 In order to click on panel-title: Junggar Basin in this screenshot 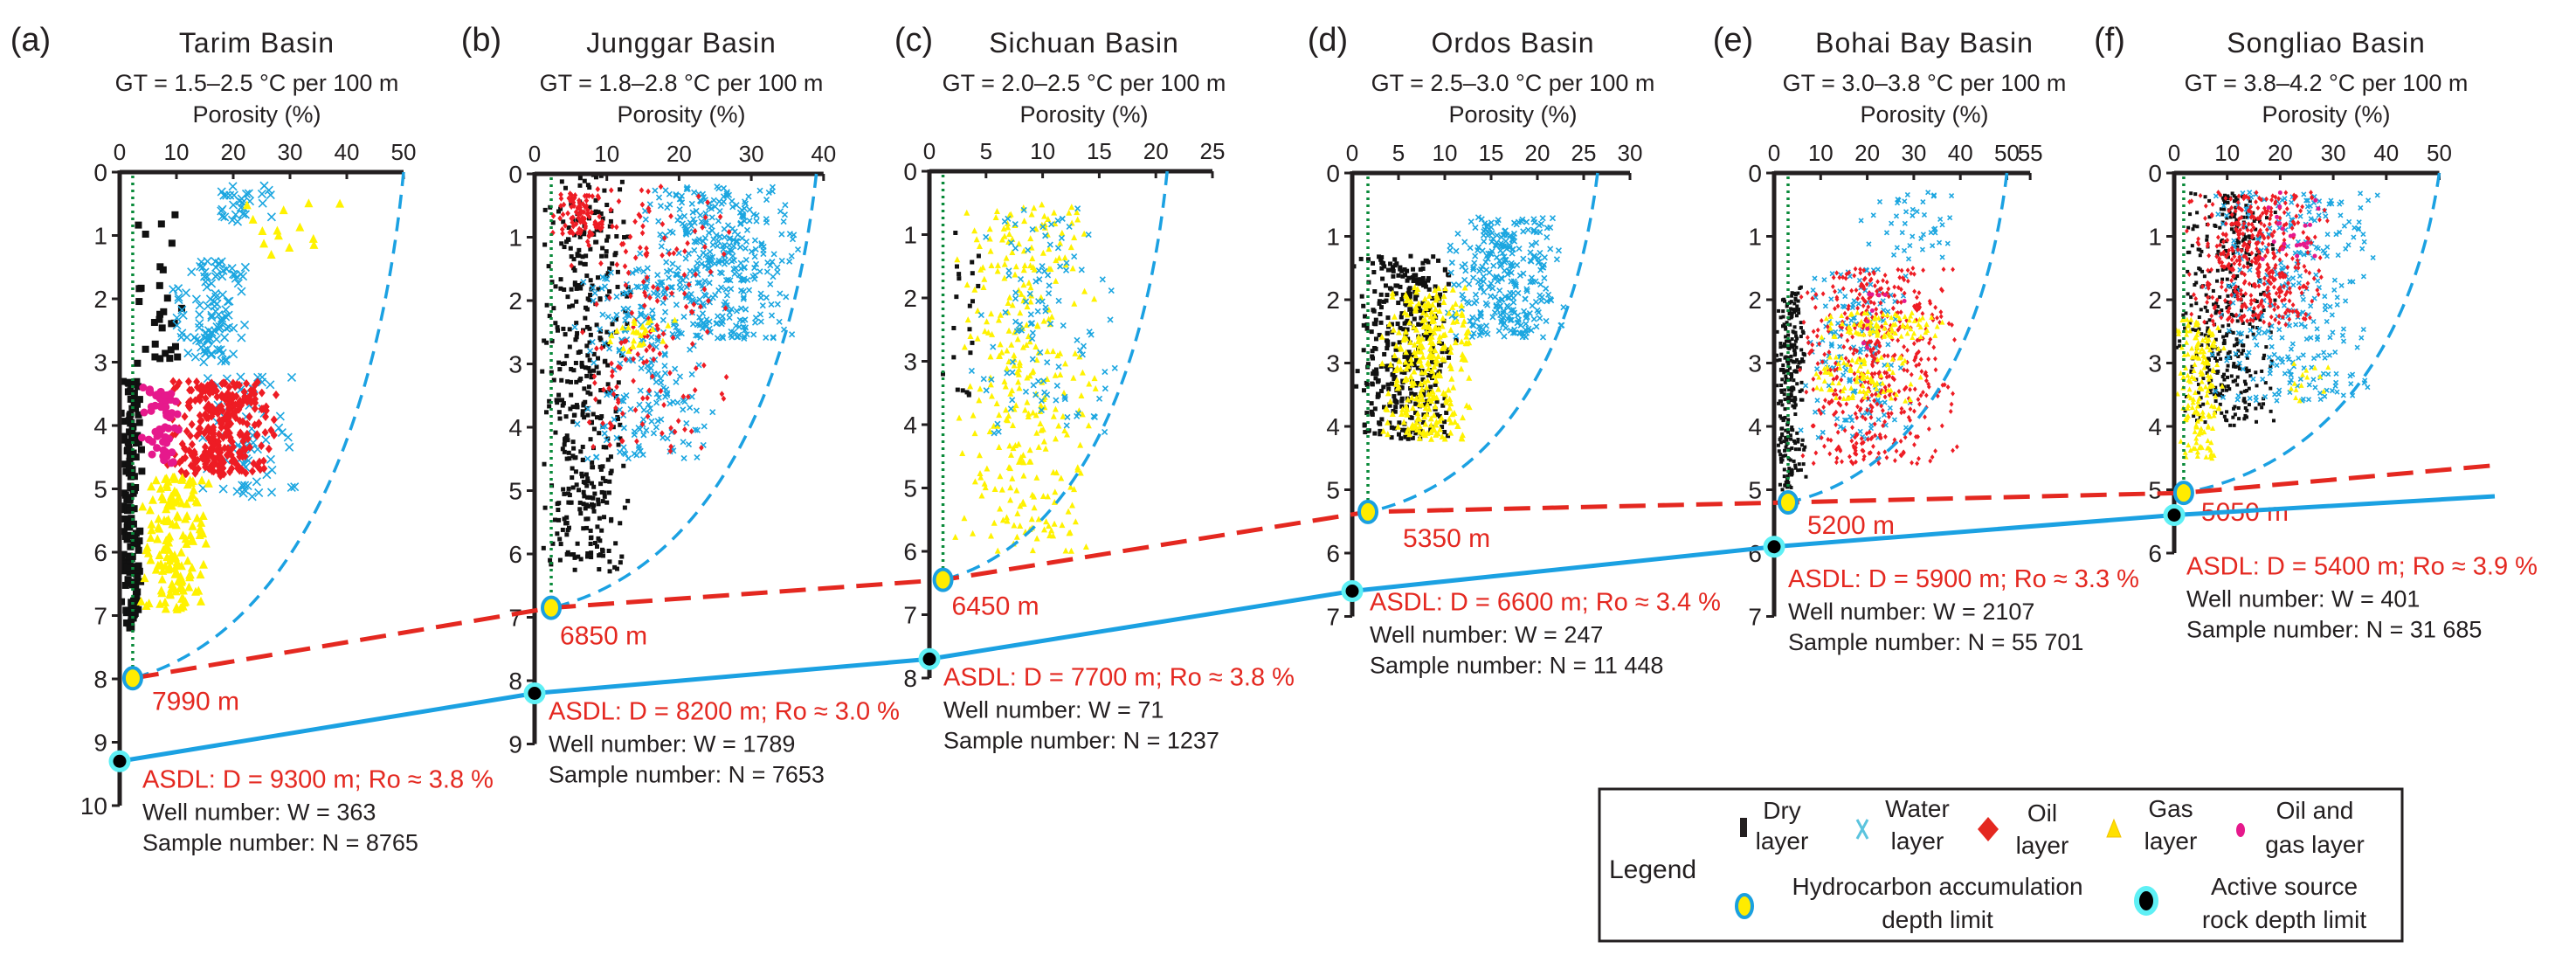, I will do `click(681, 43)`.